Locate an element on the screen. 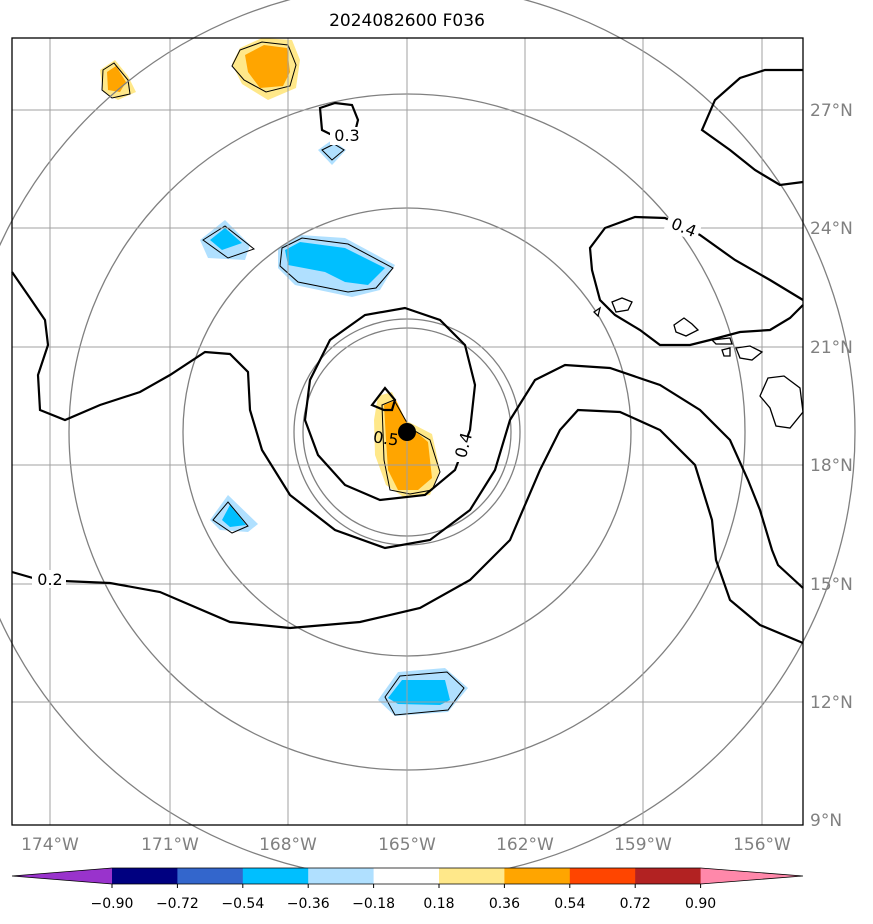 The image size is (873, 924). colorbar-extend-high is located at coordinates (751, 876).